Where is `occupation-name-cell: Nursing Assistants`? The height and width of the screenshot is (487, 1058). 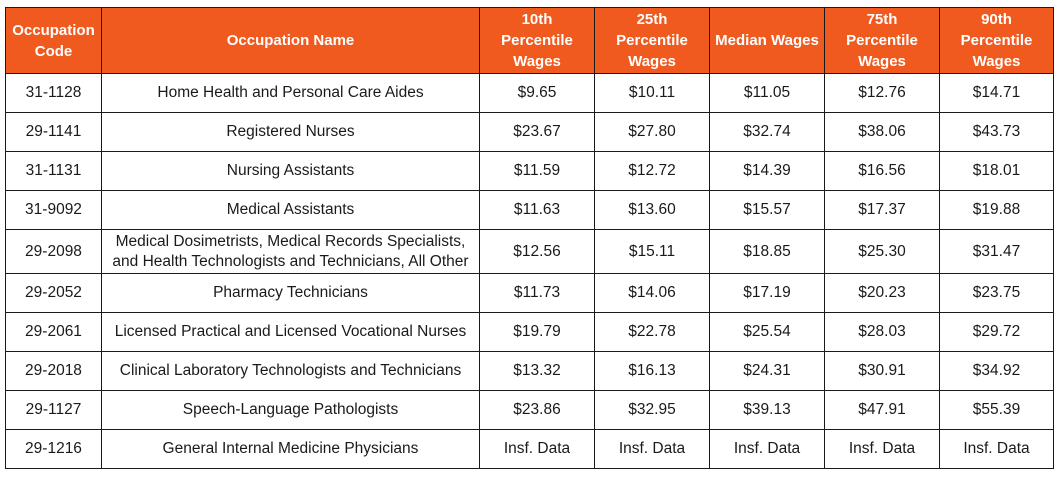 occupation-name-cell: Nursing Assistants is located at coordinates (290, 171).